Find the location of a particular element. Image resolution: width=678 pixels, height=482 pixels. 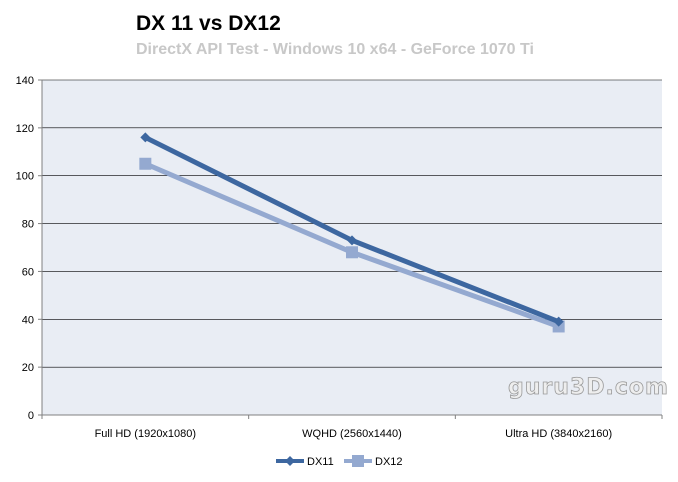

y-tick-label: 100 is located at coordinates (25, 177).